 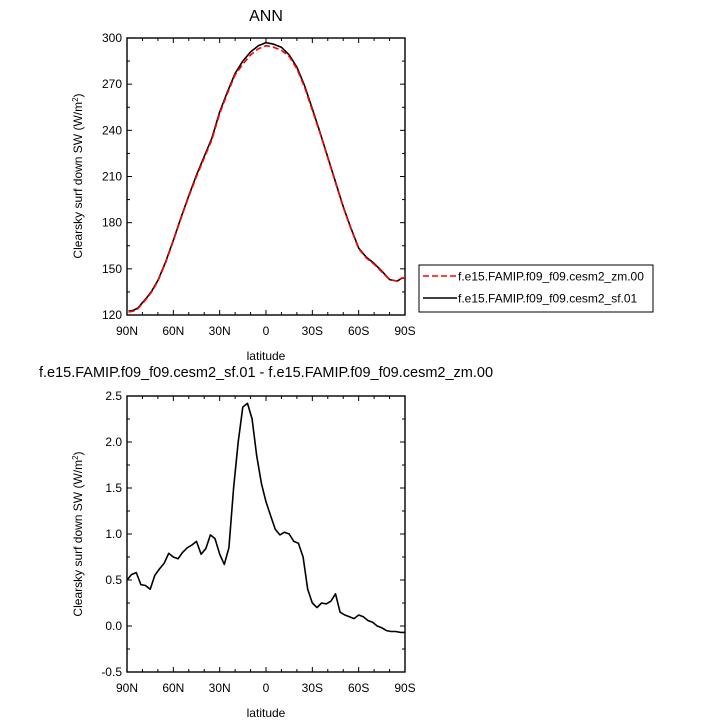 I want to click on bottom-series-lines, so click(x=265, y=518).